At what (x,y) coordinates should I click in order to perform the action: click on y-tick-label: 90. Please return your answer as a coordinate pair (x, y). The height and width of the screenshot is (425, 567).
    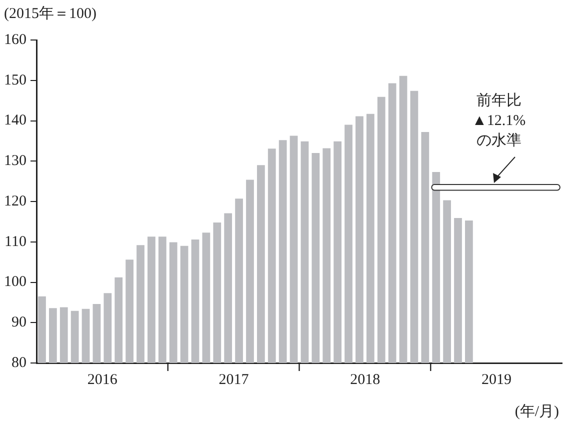
    Looking at the image, I should click on (19, 322).